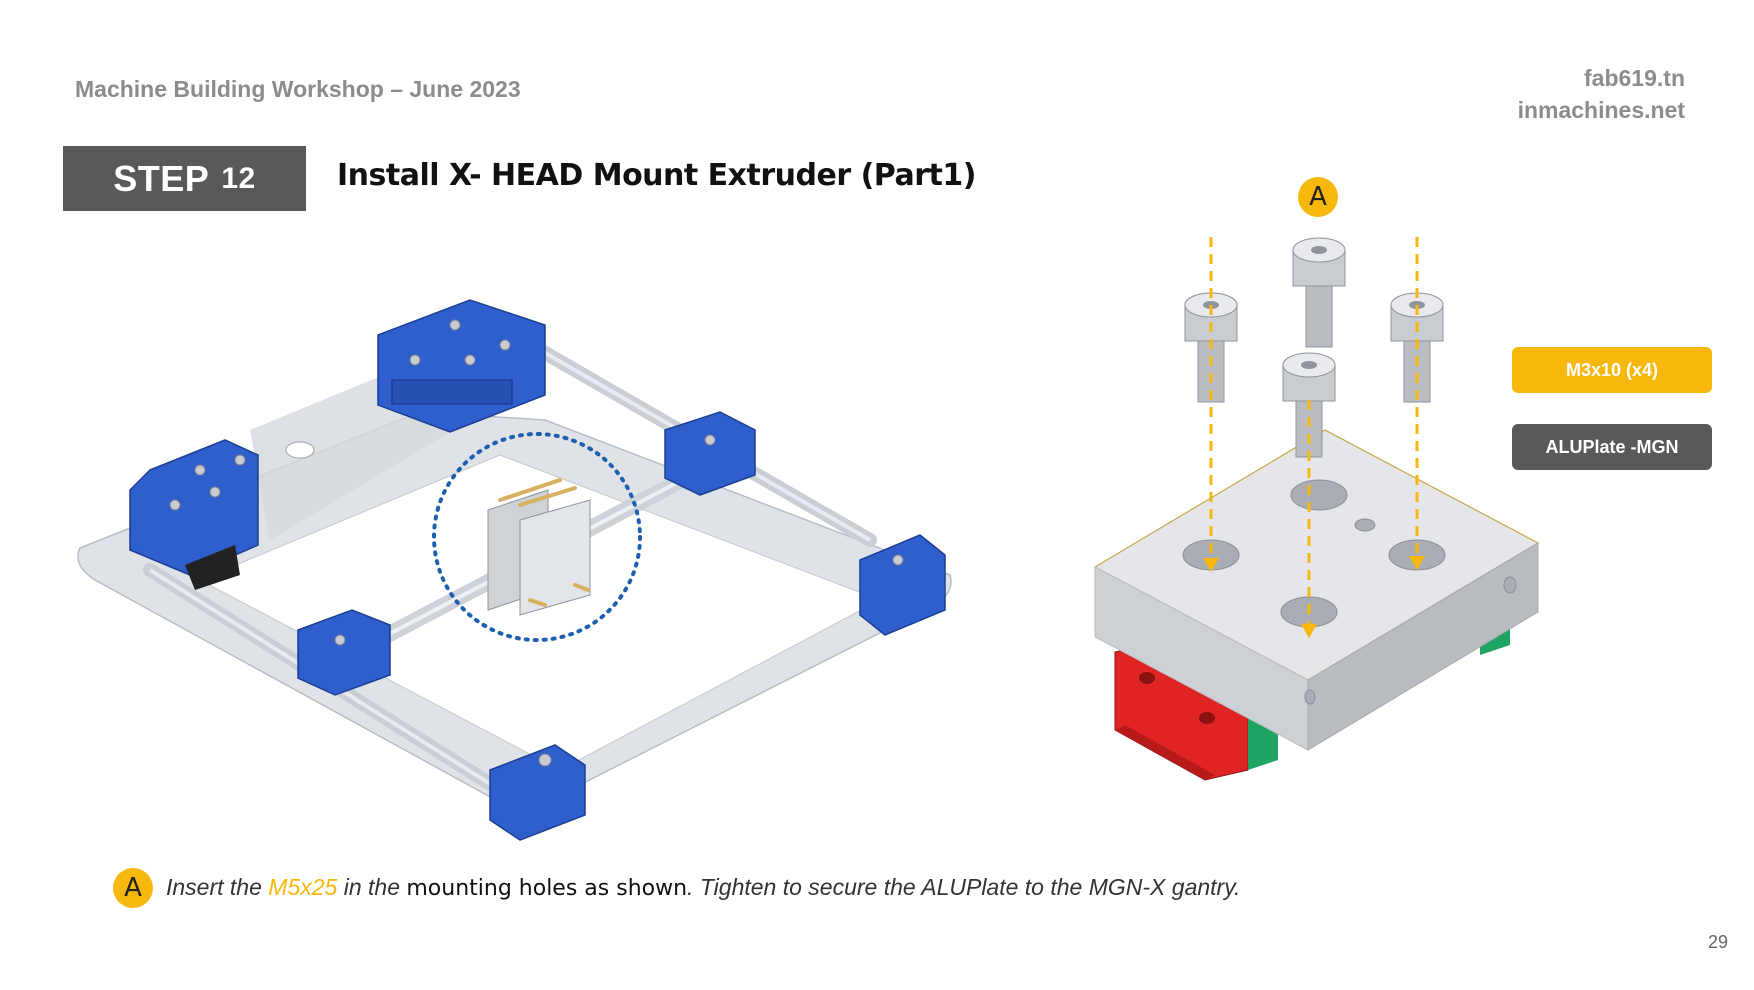 The image size is (1754, 990). Describe the element at coordinates (1318, 197) in the screenshot. I see `callout-a-marker: A` at that location.